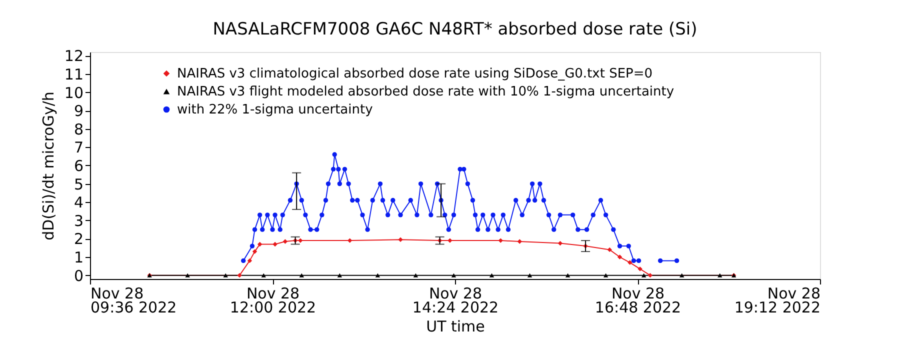 The height and width of the screenshot is (350, 900). What do you see at coordinates (79, 203) in the screenshot?
I see `y-tick-label: 4` at bounding box center [79, 203].